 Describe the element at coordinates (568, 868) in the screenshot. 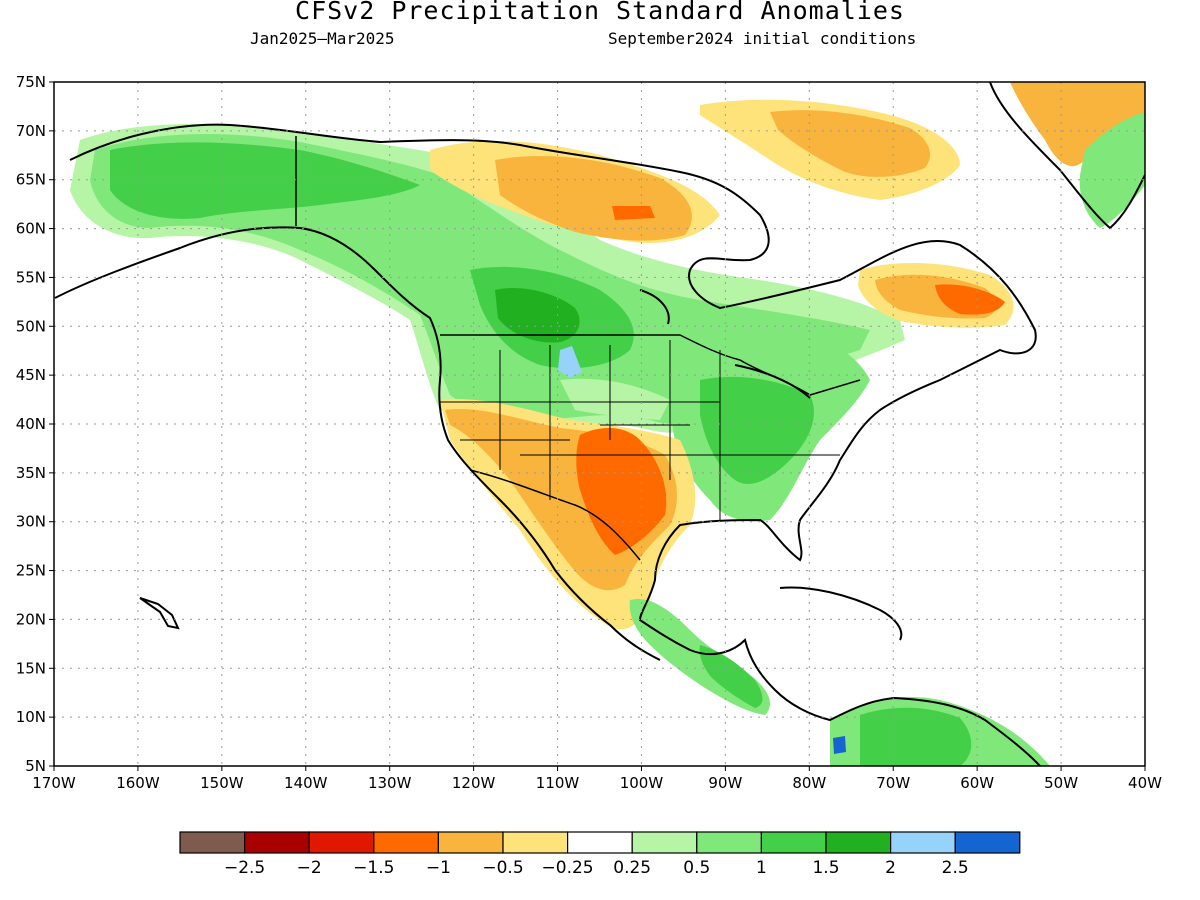

I see `colorbar-label: −0.25` at that location.